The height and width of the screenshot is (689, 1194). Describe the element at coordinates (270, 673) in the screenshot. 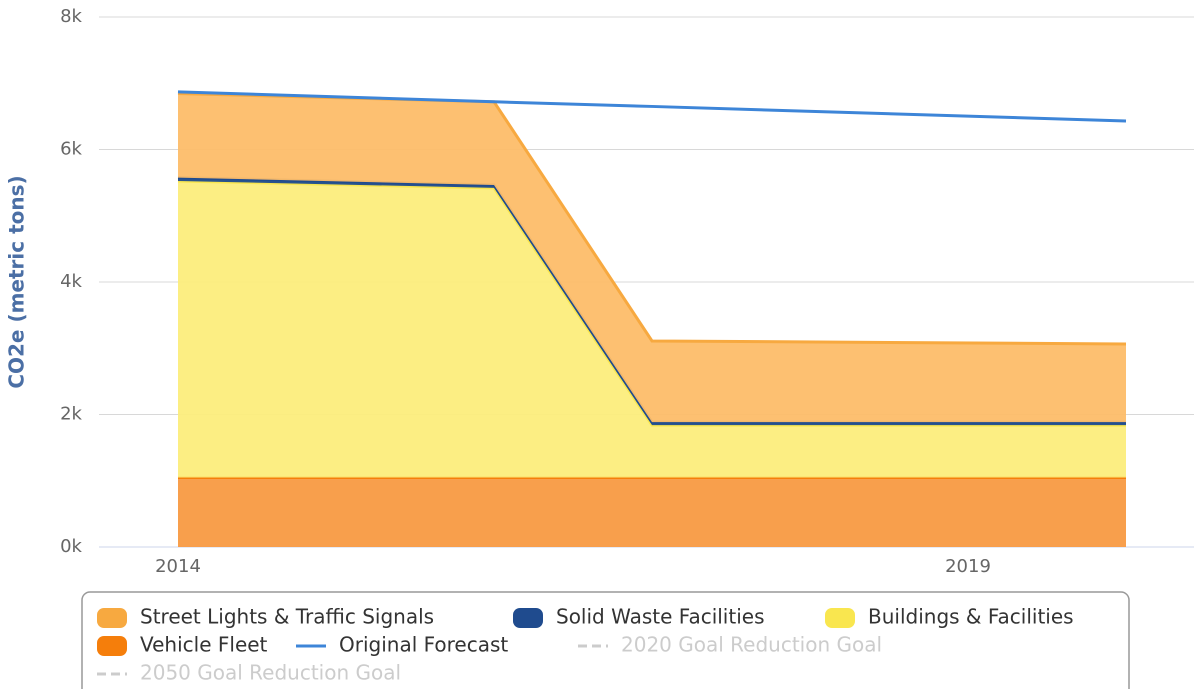

I see `legend-label: 2050 Goal Reduction Goal` at that location.